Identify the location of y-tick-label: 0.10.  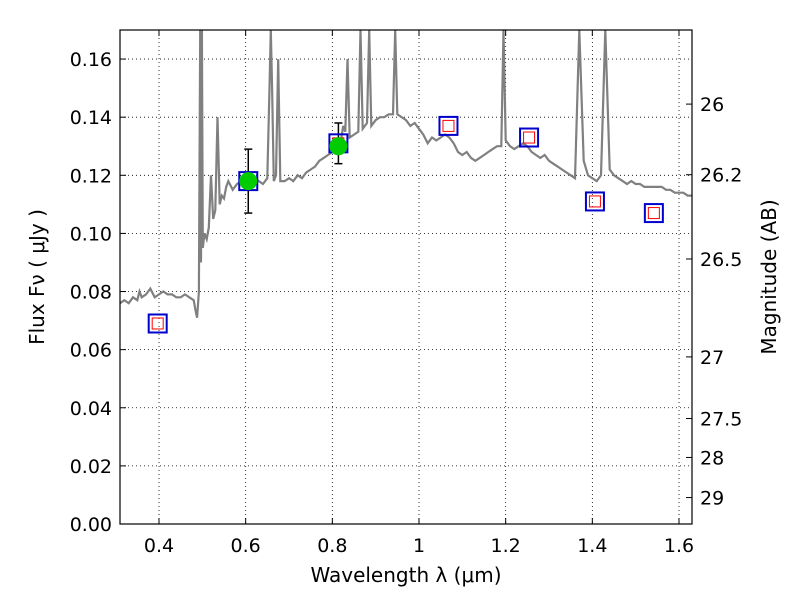
(91, 234).